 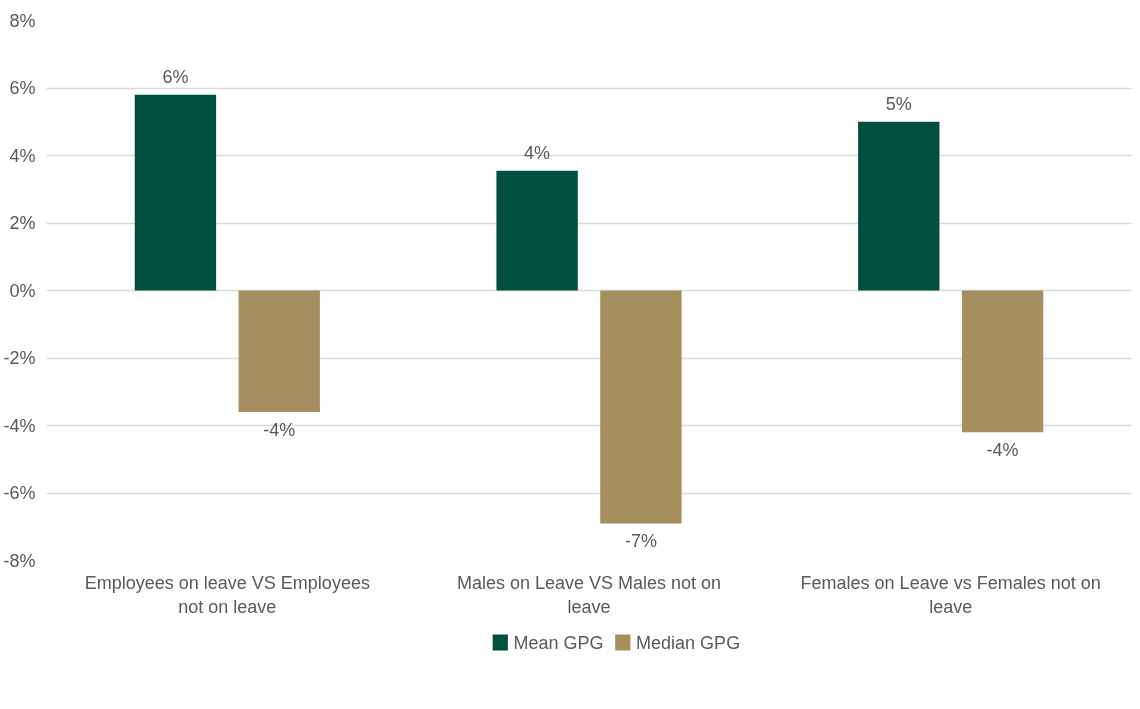 I want to click on y-tick-label: -8%, so click(x=19, y=560).